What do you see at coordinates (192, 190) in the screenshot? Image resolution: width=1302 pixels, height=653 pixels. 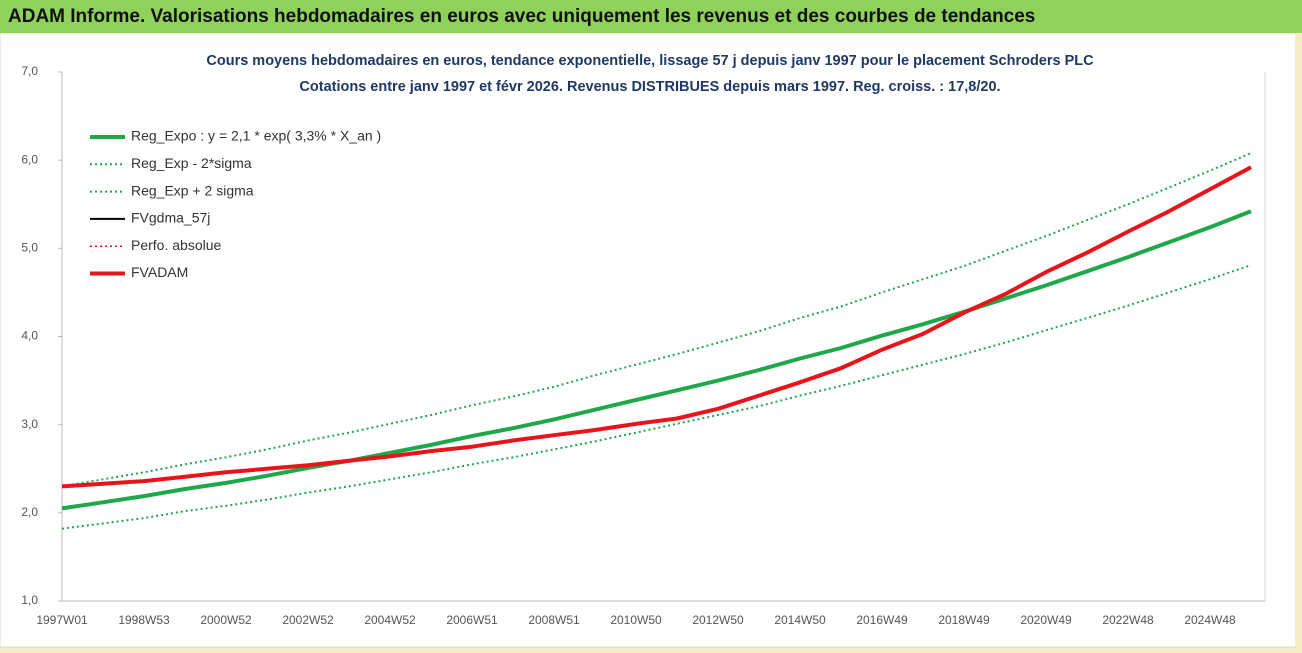 I see `legend-label: Reg_Exp + 2 sigma` at bounding box center [192, 190].